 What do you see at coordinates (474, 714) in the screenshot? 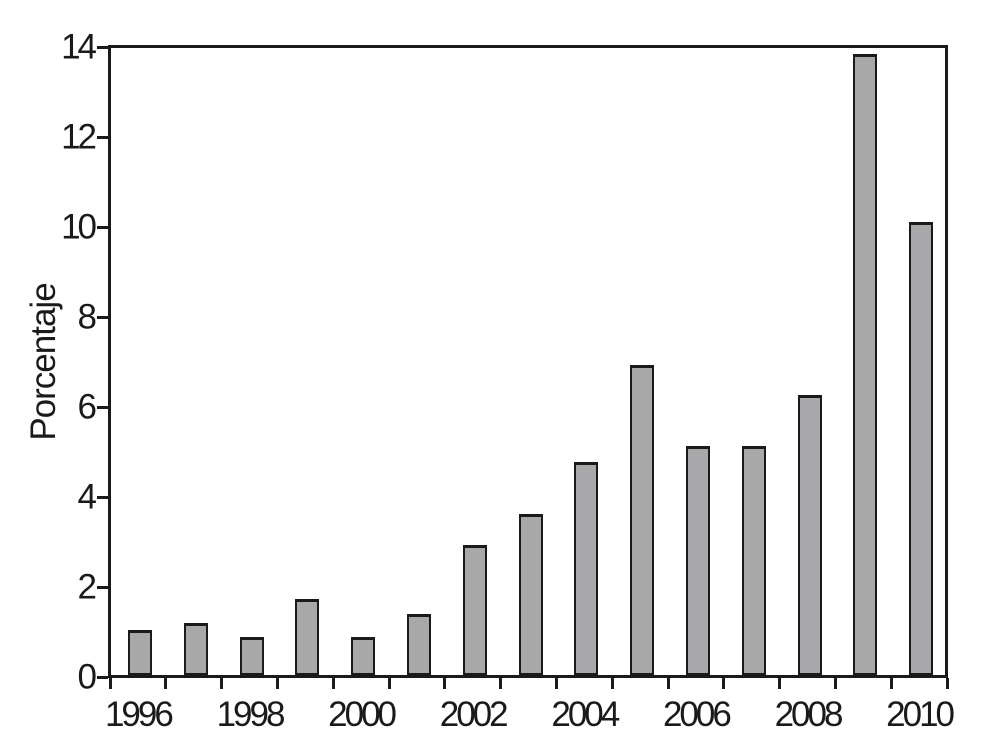
I see `x-tick-label: 2002` at bounding box center [474, 714].